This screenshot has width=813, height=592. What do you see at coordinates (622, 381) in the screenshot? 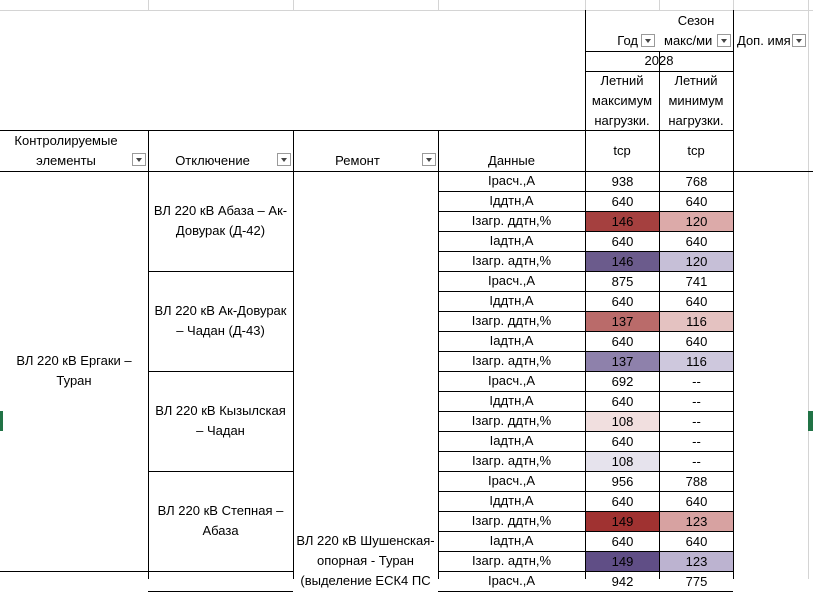
I see `value-cell: 692` at bounding box center [622, 381].